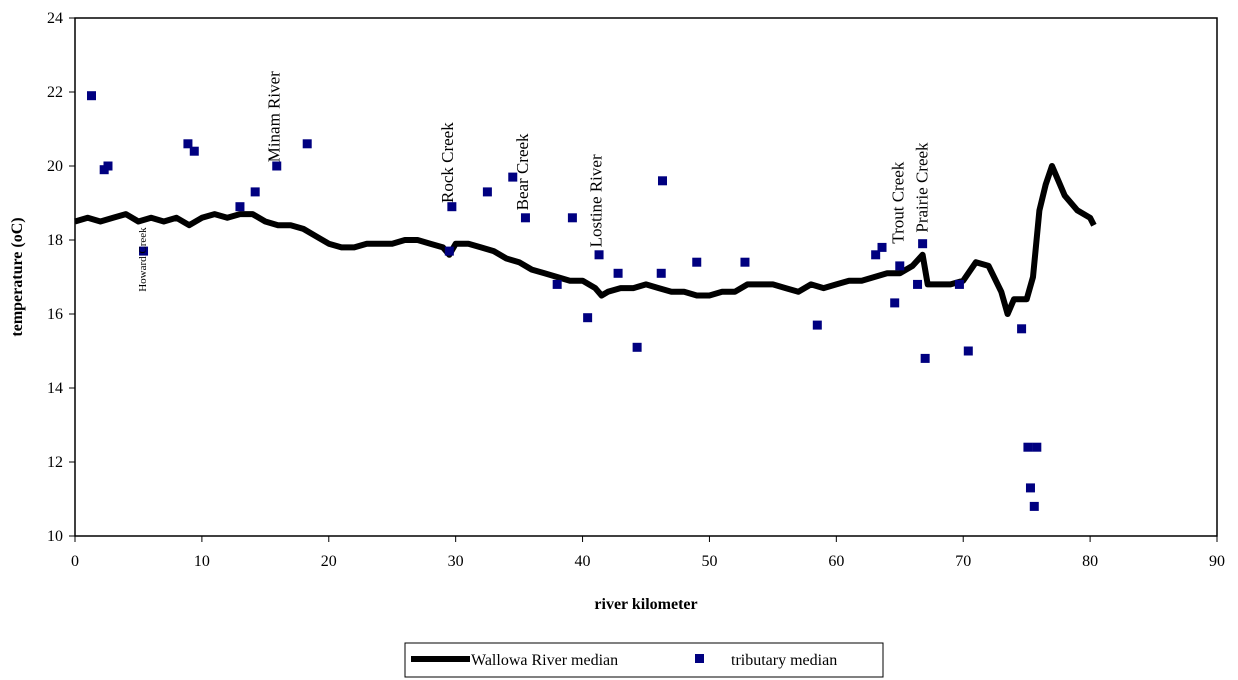 This screenshot has width=1238, height=680. What do you see at coordinates (922, 187) in the screenshot?
I see `annotation-label: Prairie Creek` at bounding box center [922, 187].